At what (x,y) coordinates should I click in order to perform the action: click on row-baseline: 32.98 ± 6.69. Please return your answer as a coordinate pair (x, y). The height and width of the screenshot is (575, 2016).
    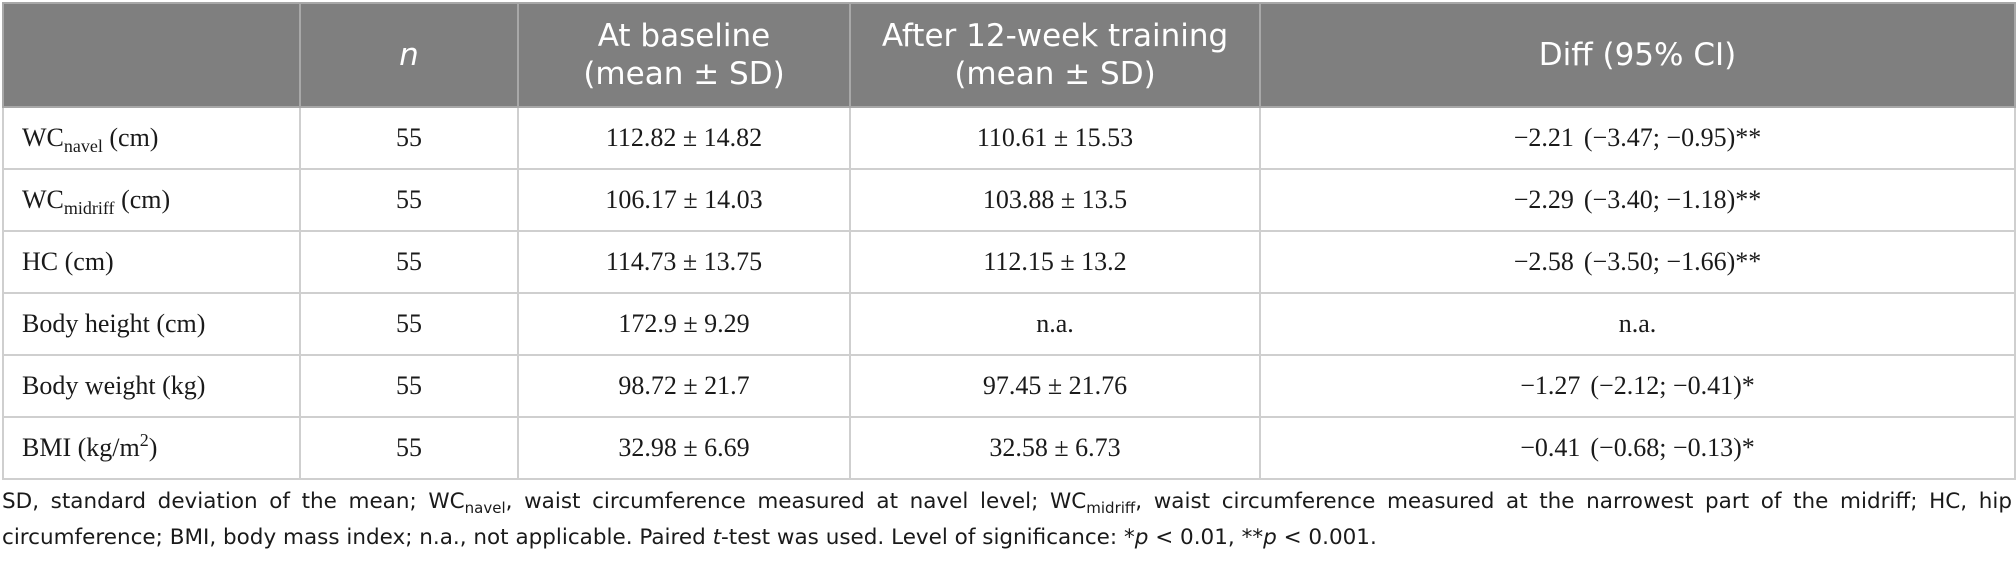
    Looking at the image, I should click on (684, 448).